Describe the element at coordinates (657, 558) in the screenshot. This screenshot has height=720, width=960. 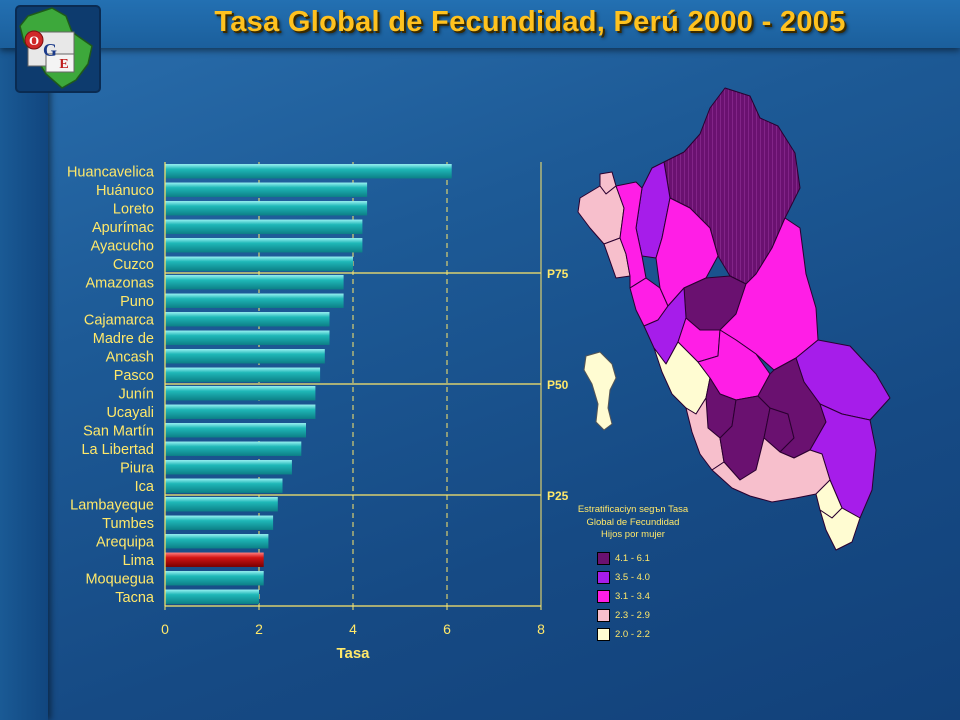
I see `legend-item: 4.1 - 6.1` at that location.